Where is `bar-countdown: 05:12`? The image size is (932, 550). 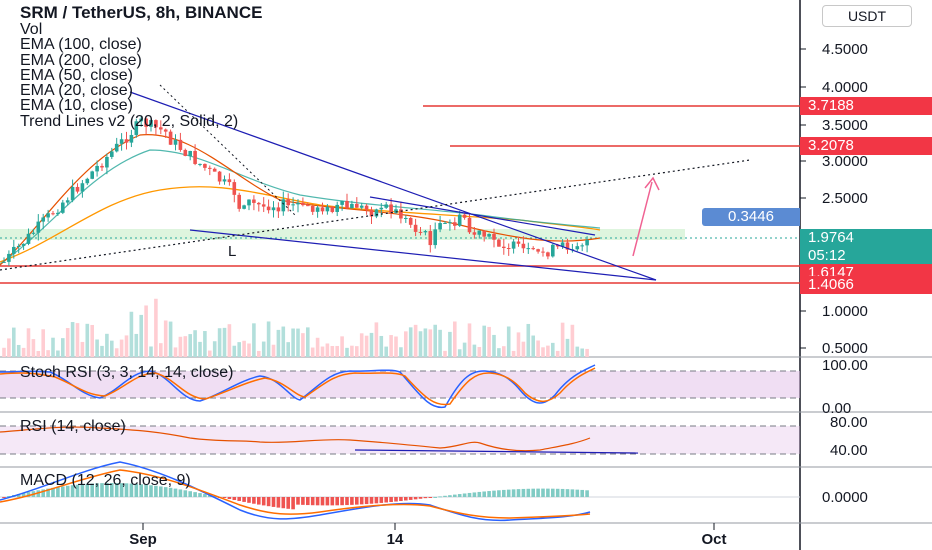
bar-countdown: 05:12 is located at coordinates (866, 256).